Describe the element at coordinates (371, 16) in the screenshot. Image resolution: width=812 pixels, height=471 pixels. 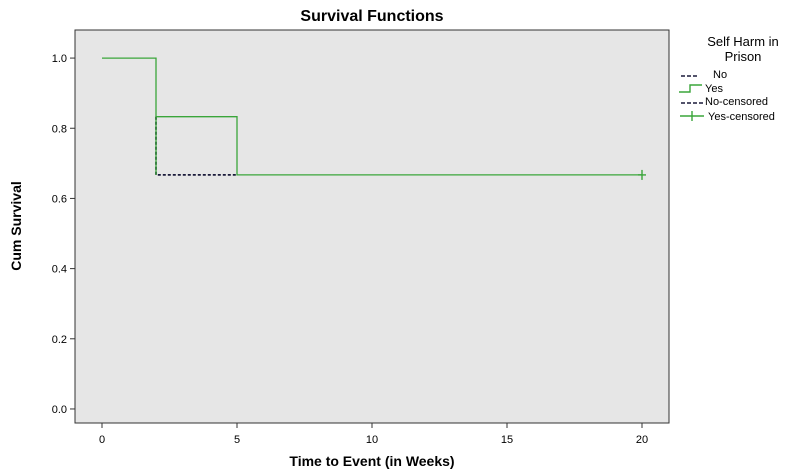
I see `chart-title: Survival Functions` at that location.